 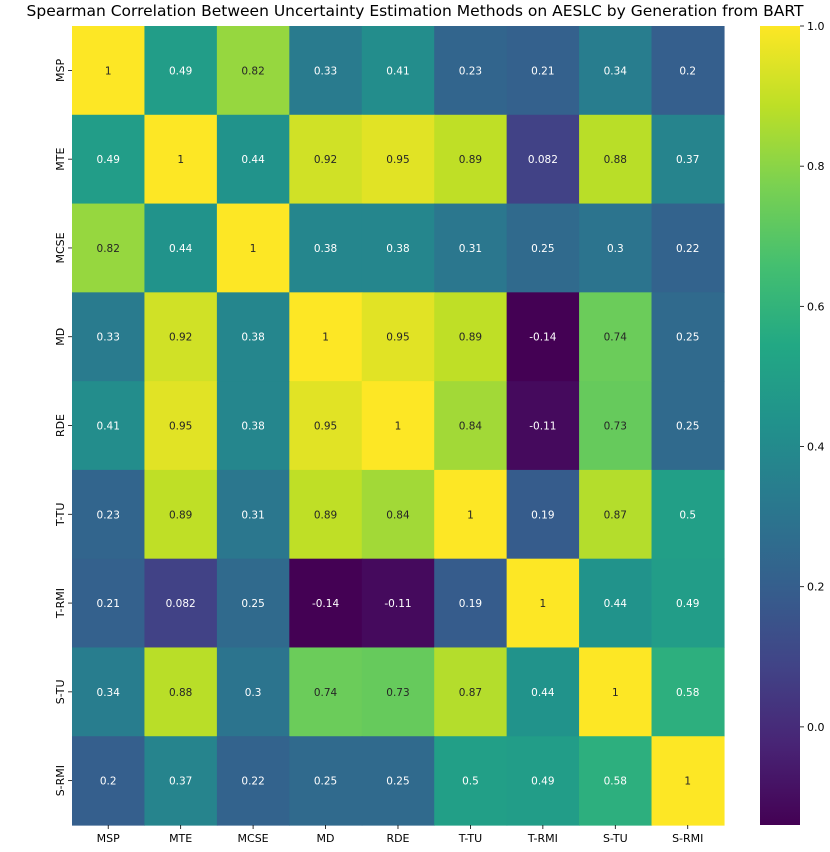 I want to click on cell-value-label: 0.38, so click(x=397, y=249).